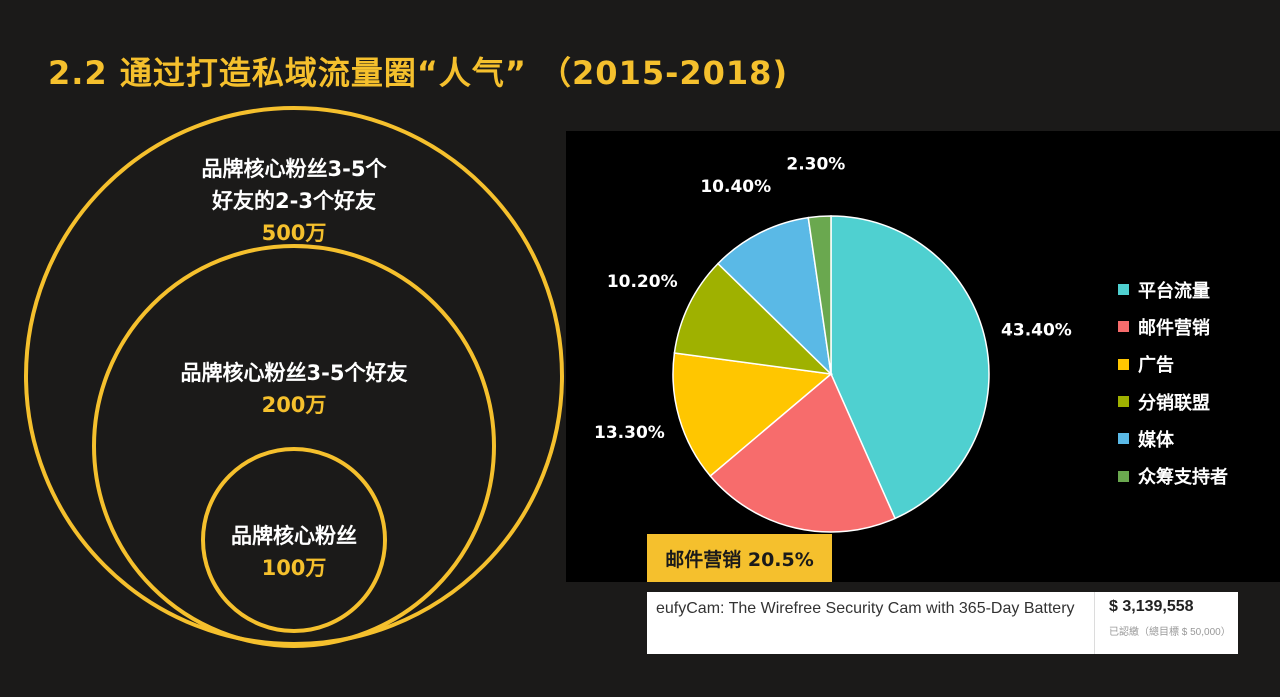 Image resolution: width=1280 pixels, height=697 pixels. I want to click on campaign-amount: $ 3,139,558, so click(1151, 606).